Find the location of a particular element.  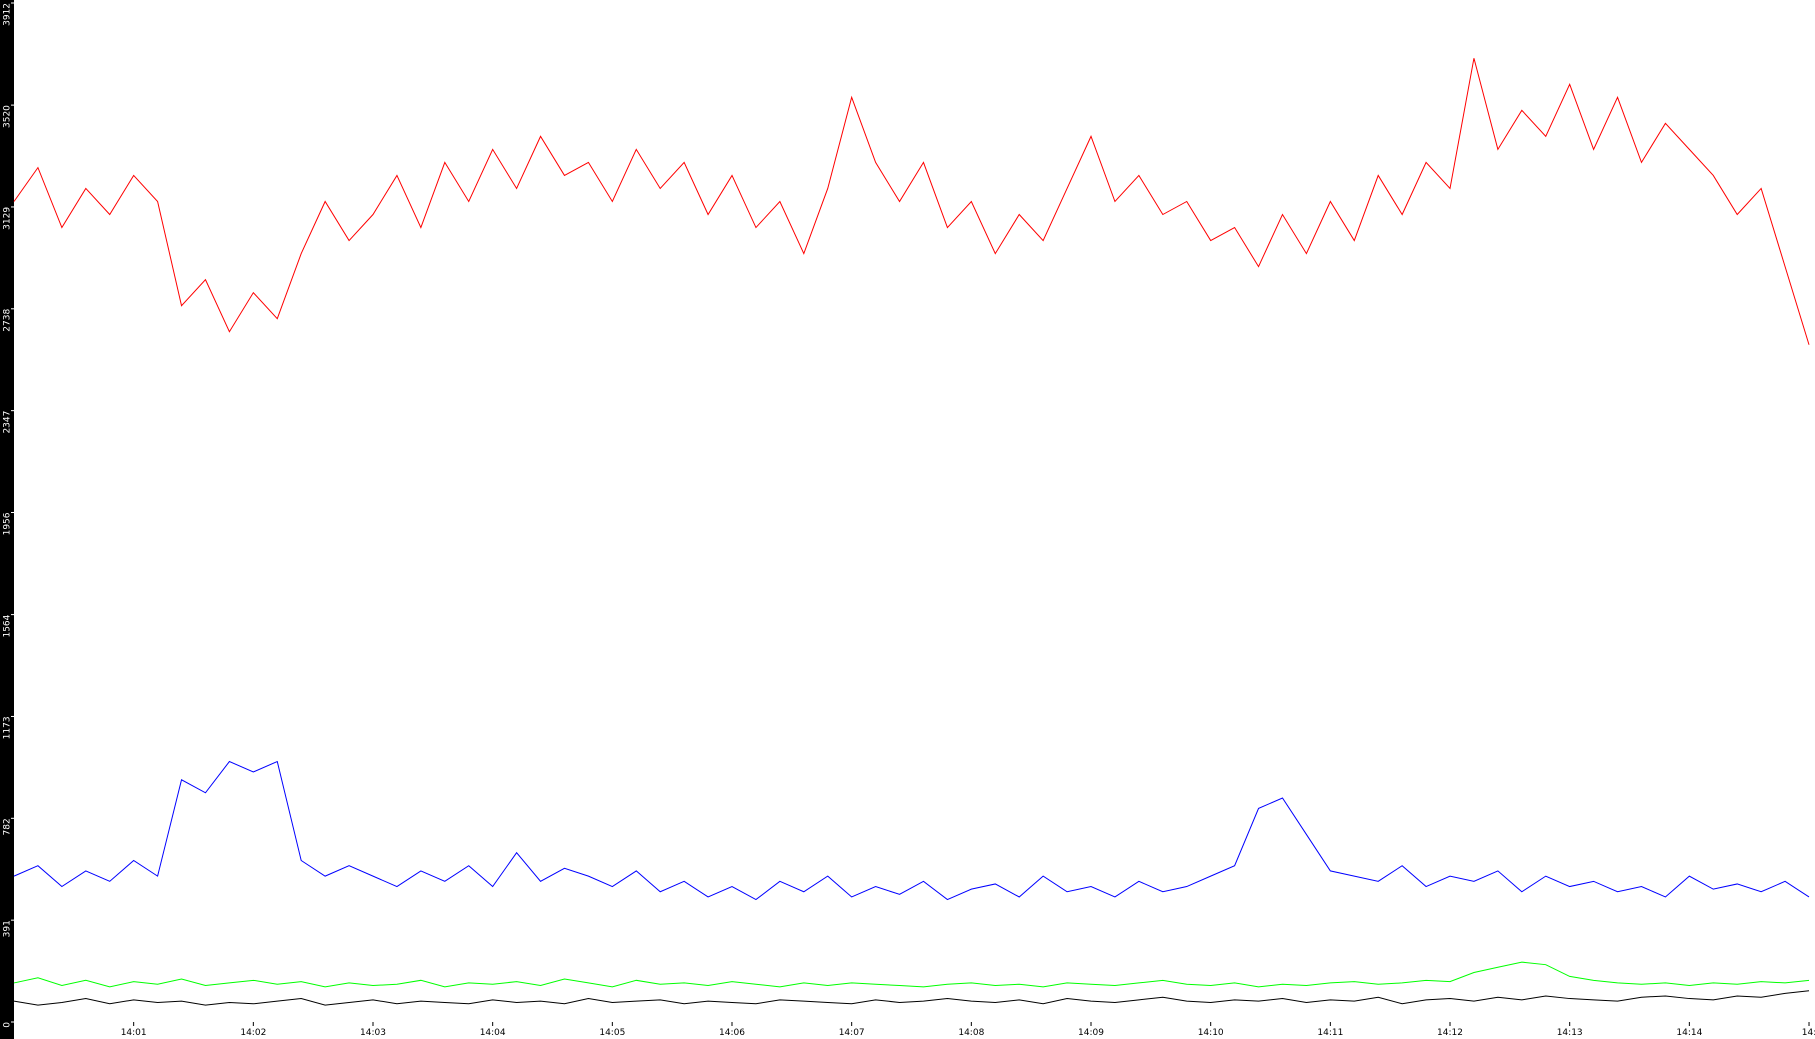

y-tick-label: 1956 is located at coordinates (8, 523).